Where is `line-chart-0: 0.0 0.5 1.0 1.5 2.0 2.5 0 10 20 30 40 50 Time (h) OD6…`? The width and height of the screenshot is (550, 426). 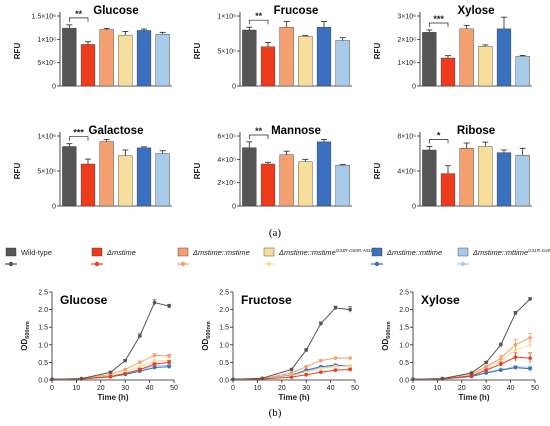 line-chart-0: 0.0 0.5 1.0 1.5 2.0 2.5 0 10 20 30 40 50 Time (h) OD6… is located at coordinates (99, 346).